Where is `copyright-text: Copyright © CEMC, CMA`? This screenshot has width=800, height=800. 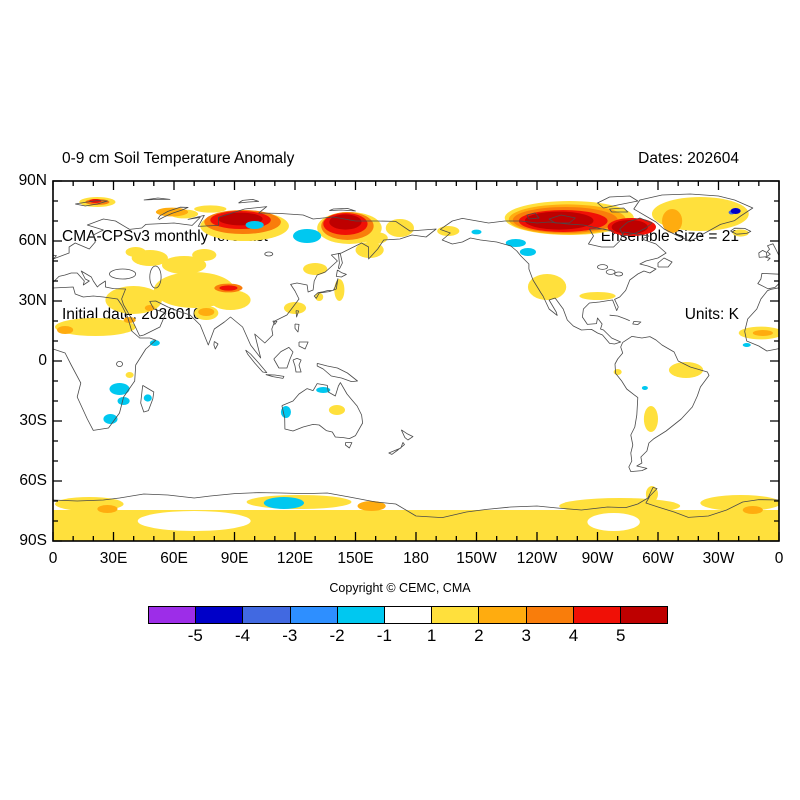
copyright-text: Copyright © CEMC, CMA is located at coordinates (400, 588).